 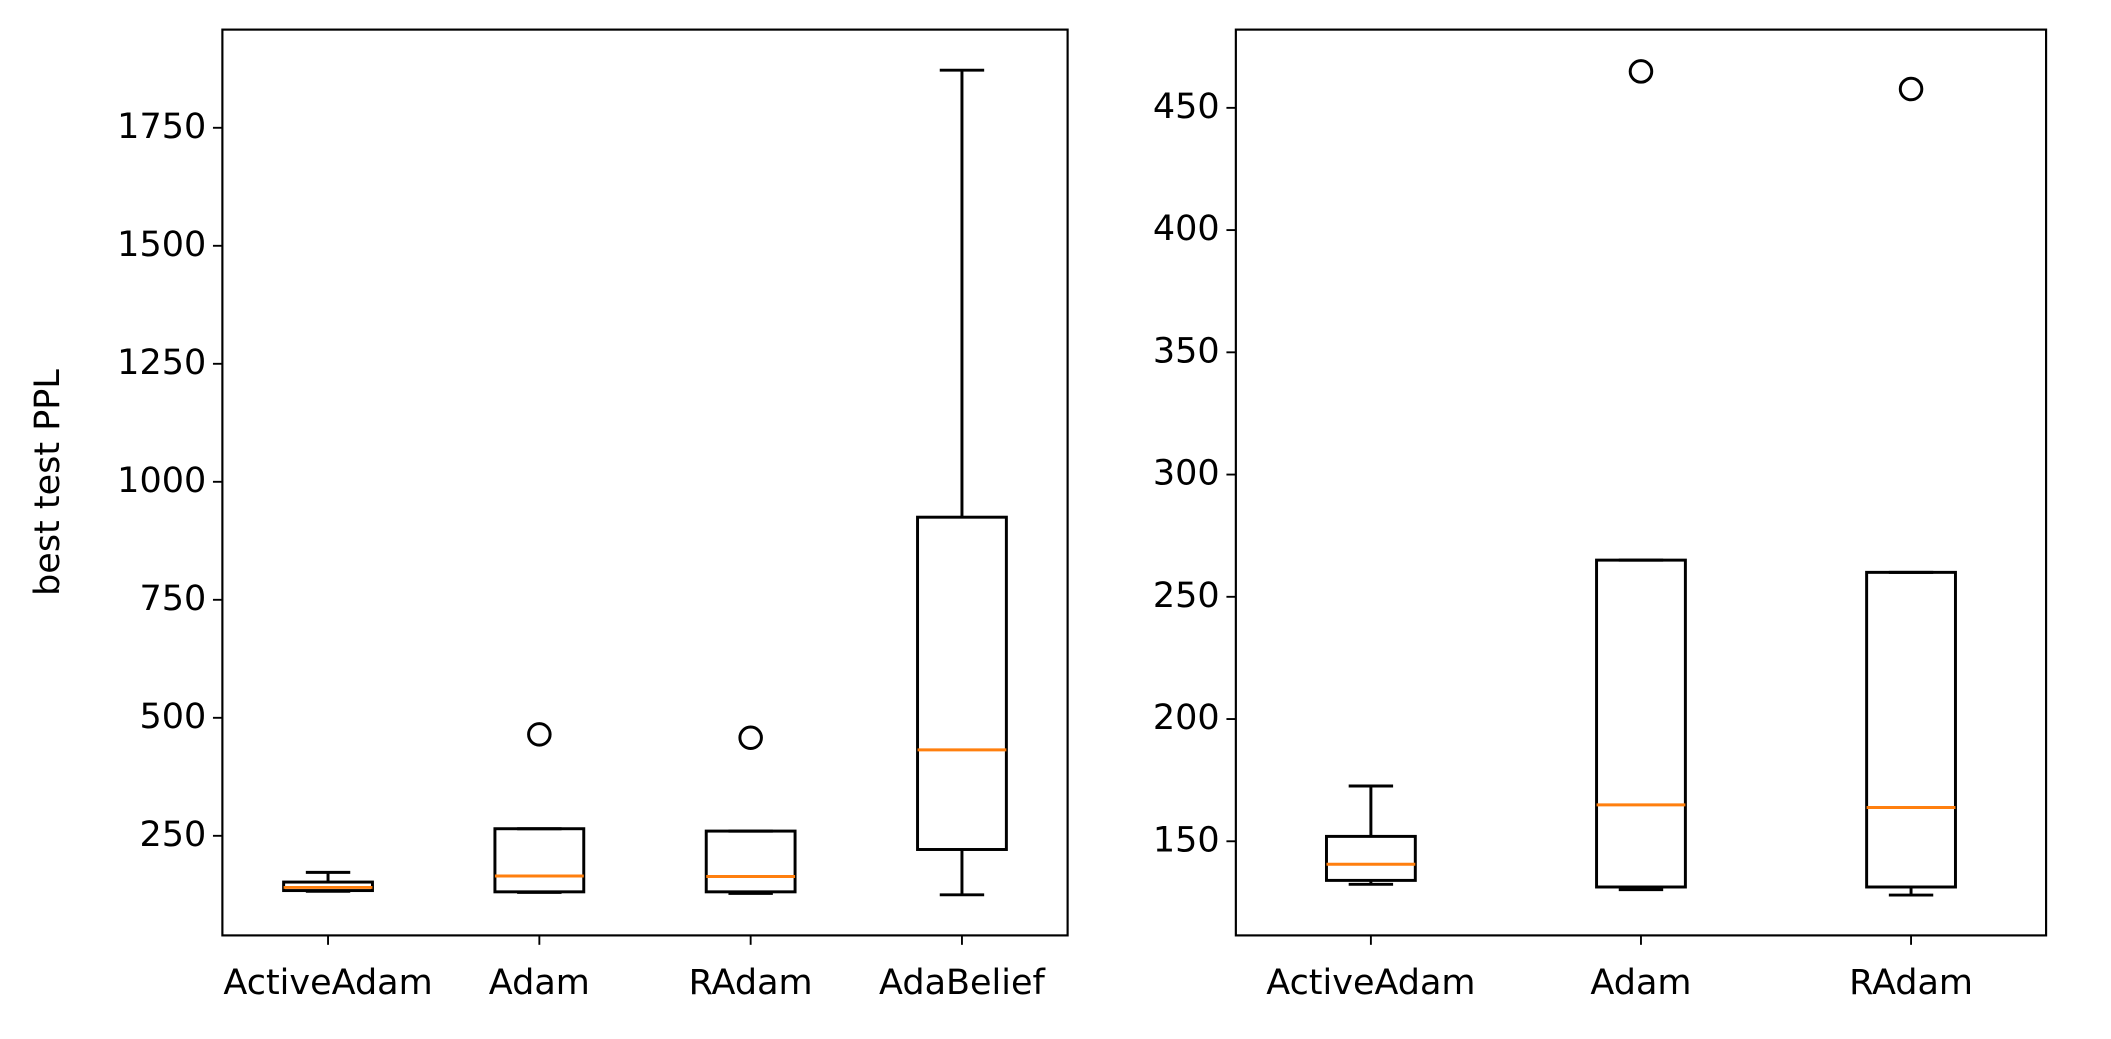 What do you see at coordinates (1186, 229) in the screenshot?
I see `y-tick-label: 400` at bounding box center [1186, 229].